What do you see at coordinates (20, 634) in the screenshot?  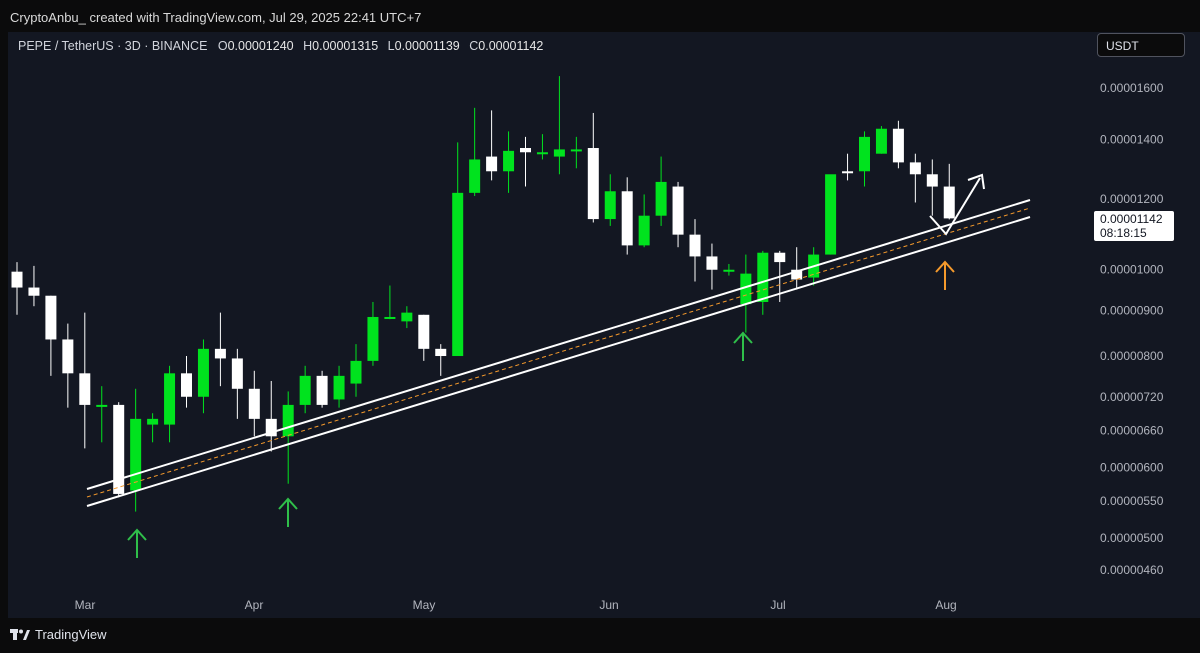 I see `tradingview-icon` at bounding box center [20, 634].